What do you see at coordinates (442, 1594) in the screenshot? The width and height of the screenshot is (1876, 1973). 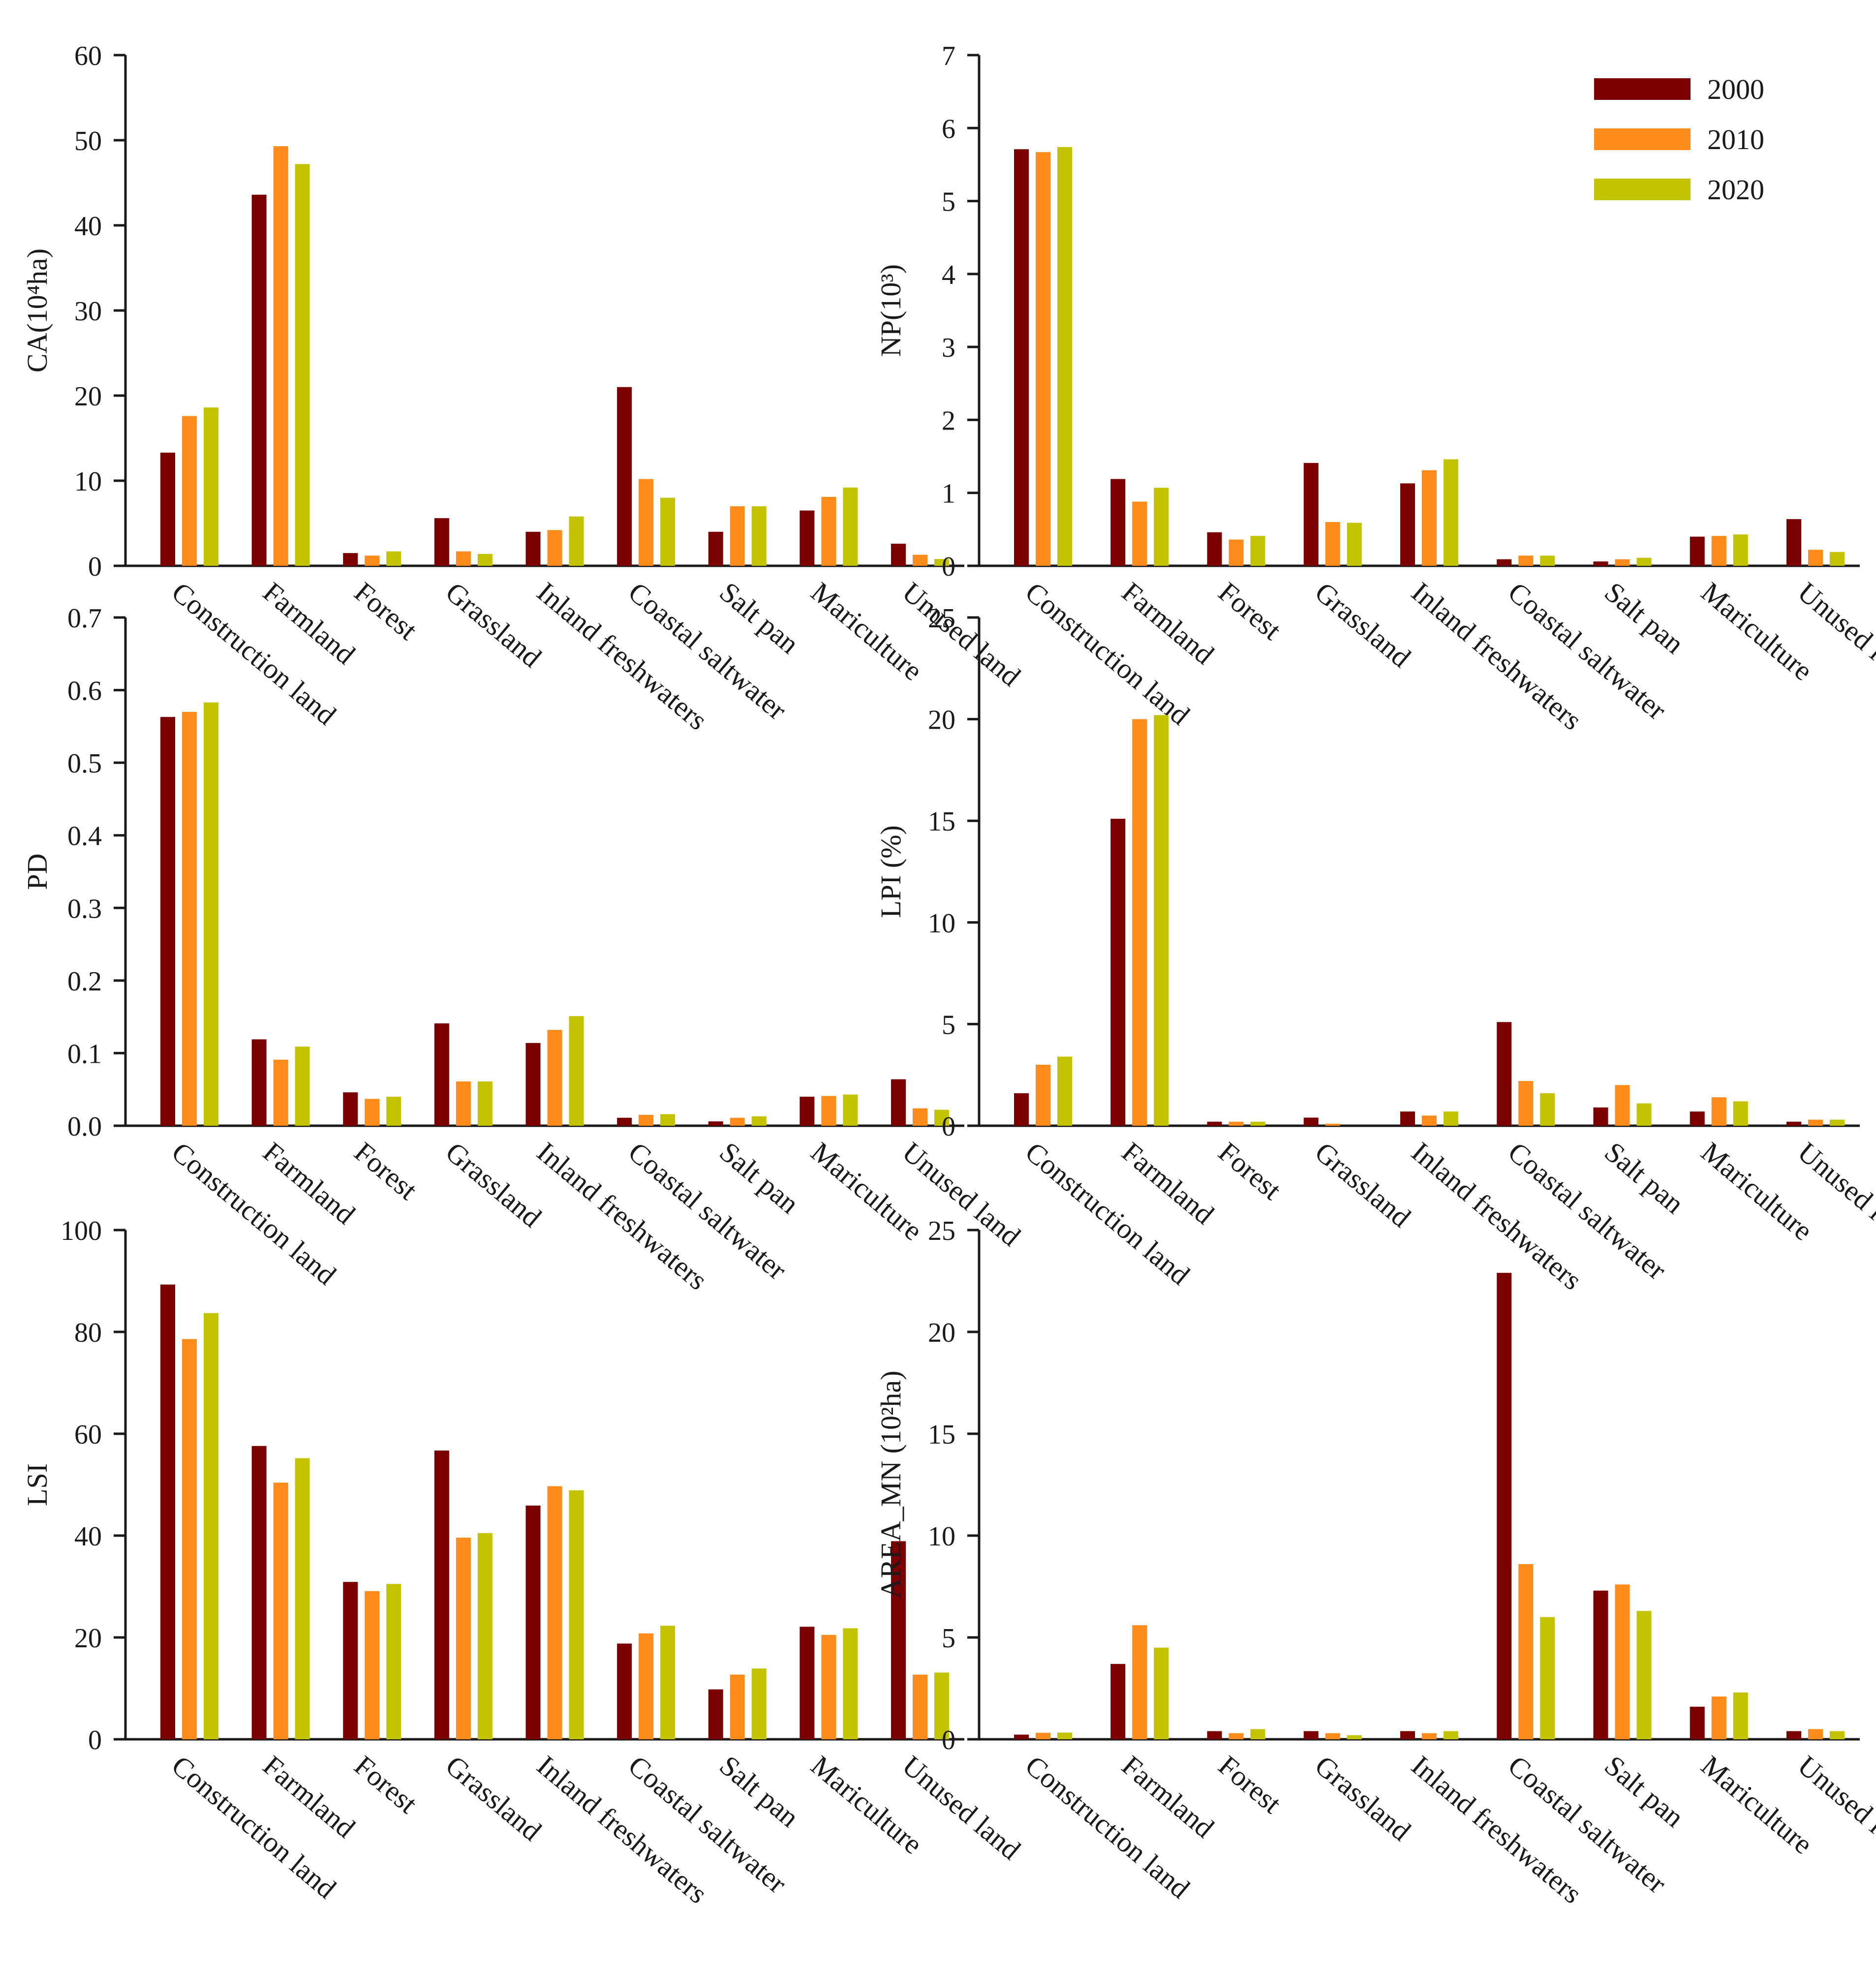 I see `bar-grassland-2000` at bounding box center [442, 1594].